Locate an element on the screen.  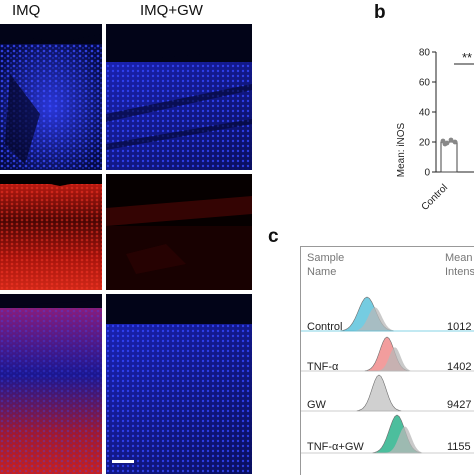
y-tick-label: 80 is located at coordinates (425, 53).